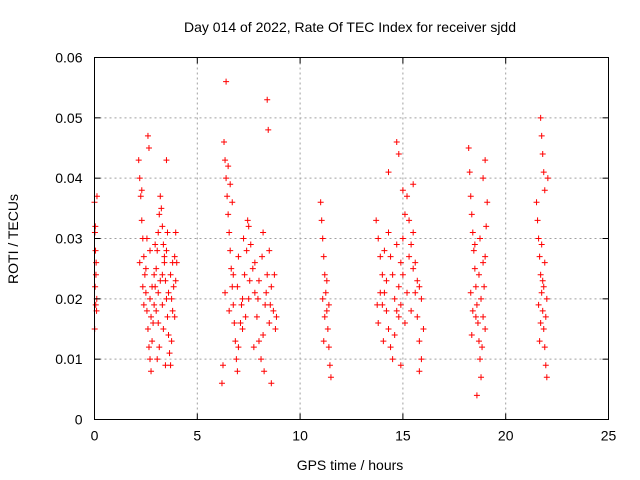 The height and width of the screenshot is (480, 640). What do you see at coordinates (13, 239) in the screenshot?
I see `y-axis-label: ROTI / TECUs` at bounding box center [13, 239].